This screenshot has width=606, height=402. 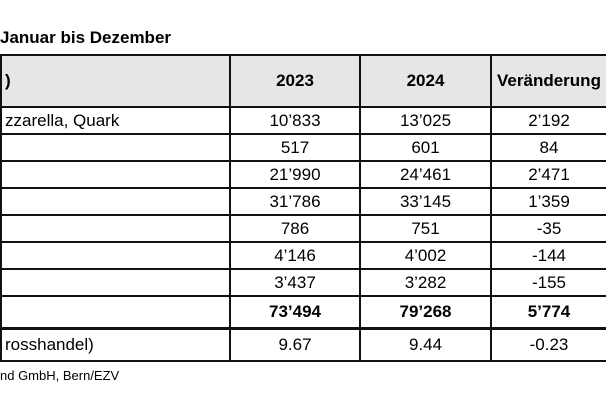 I want to click on cell-value-2023: 10’833, so click(x=295, y=120).